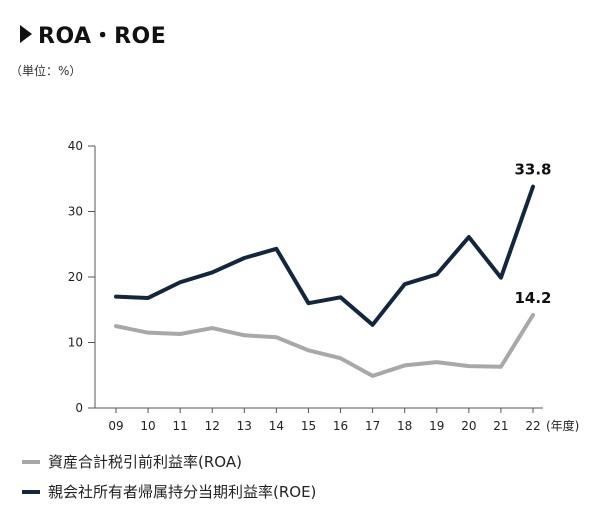 The height and width of the screenshot is (520, 600). Describe the element at coordinates (75, 343) in the screenshot. I see `y-tick-label: 10` at that location.